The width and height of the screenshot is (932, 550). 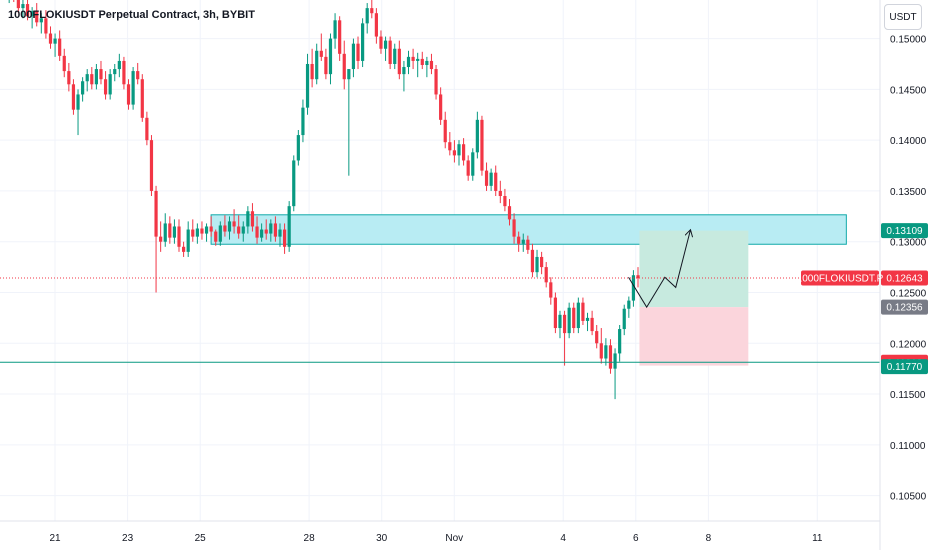 I want to click on stop-loss-zone, so click(x=694, y=336).